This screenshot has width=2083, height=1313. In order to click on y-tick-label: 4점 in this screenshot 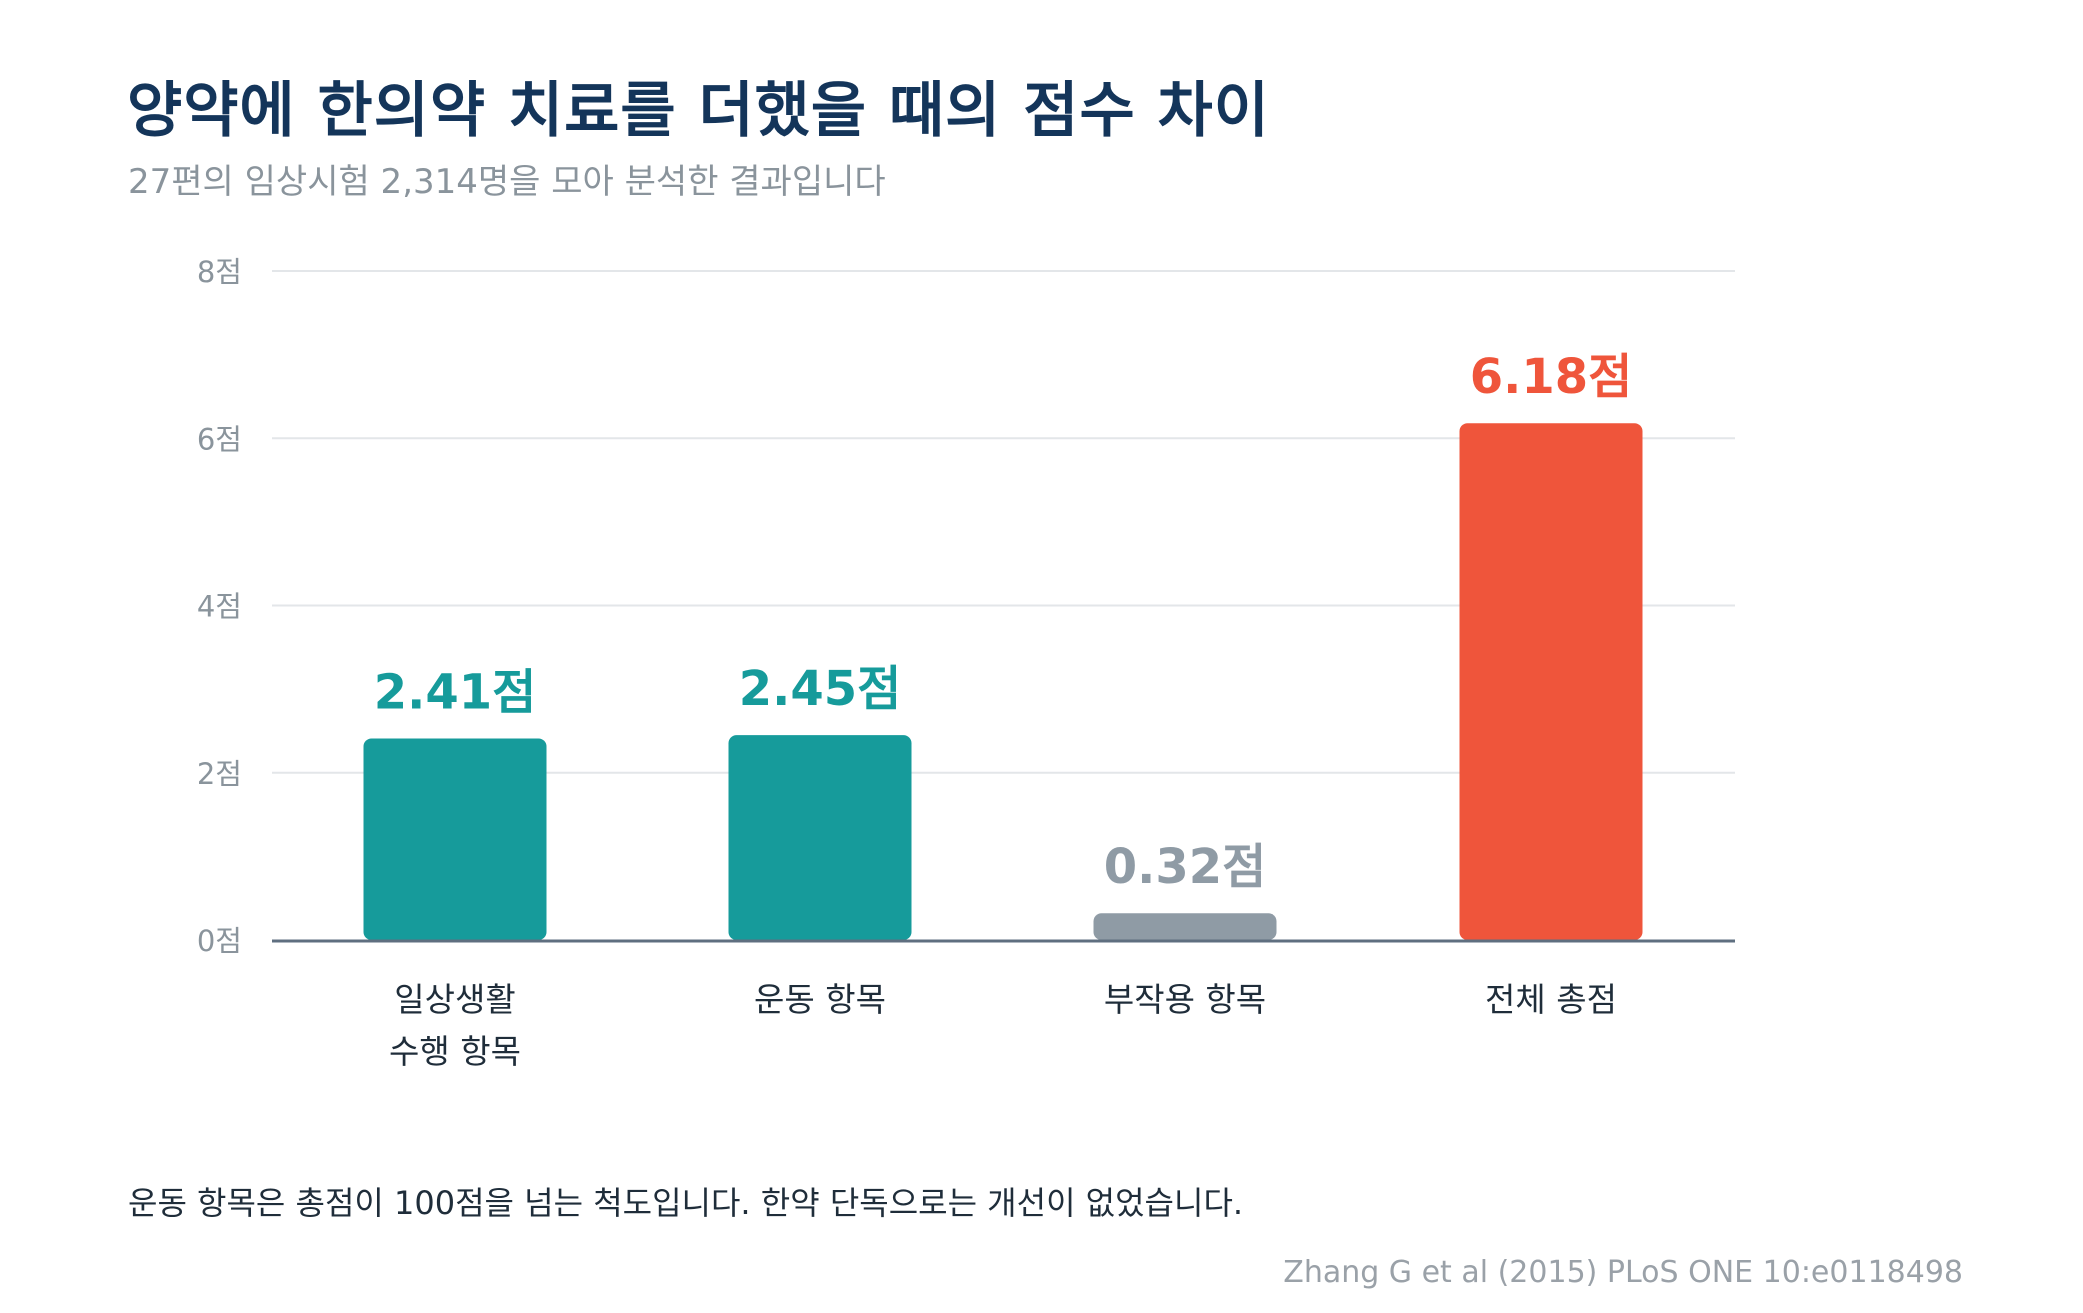, I will do `click(219, 607)`.